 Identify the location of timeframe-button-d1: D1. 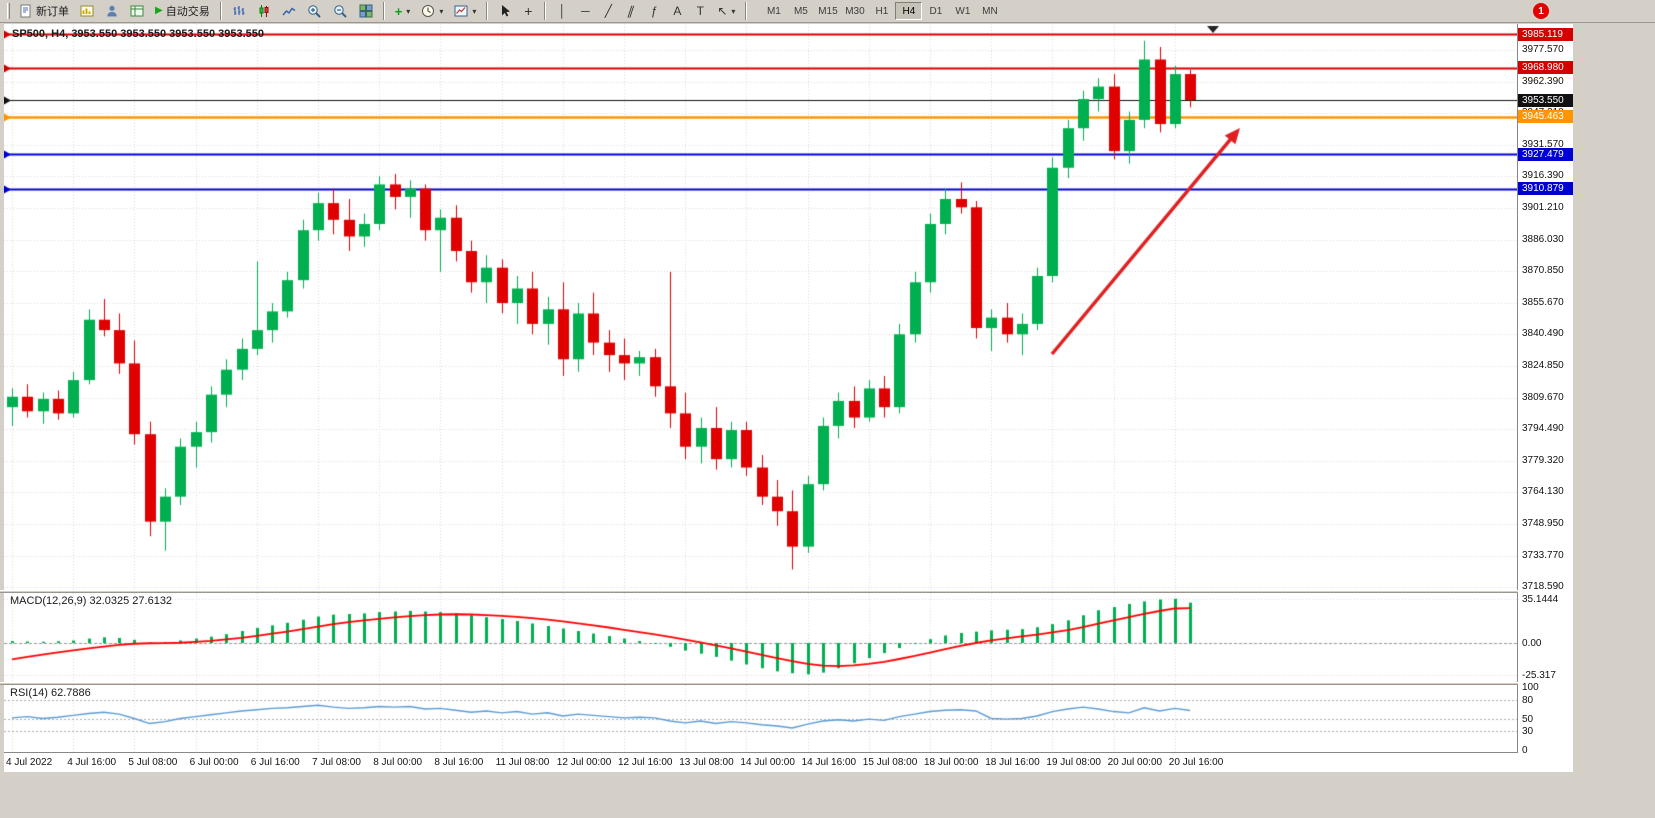
(936, 11).